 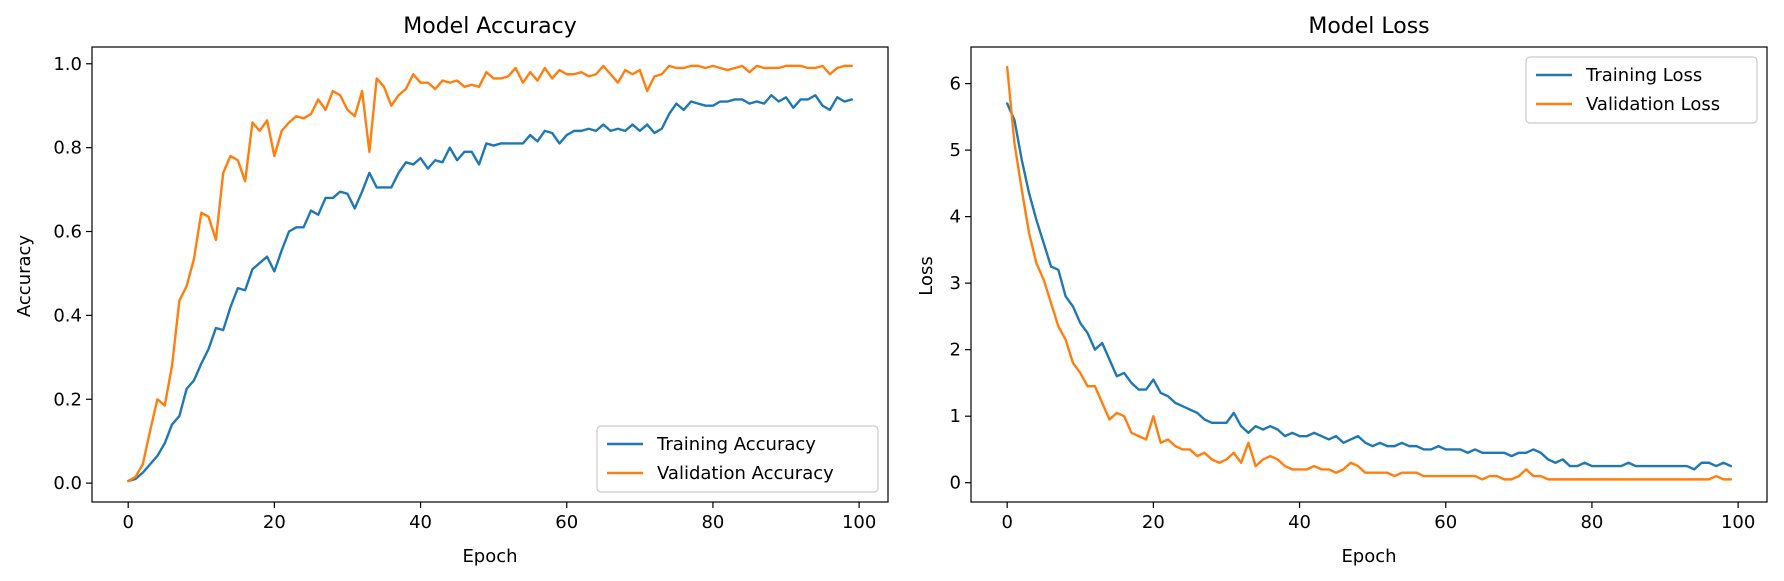 What do you see at coordinates (736, 444) in the screenshot?
I see `legend-label: Training Accuracy` at bounding box center [736, 444].